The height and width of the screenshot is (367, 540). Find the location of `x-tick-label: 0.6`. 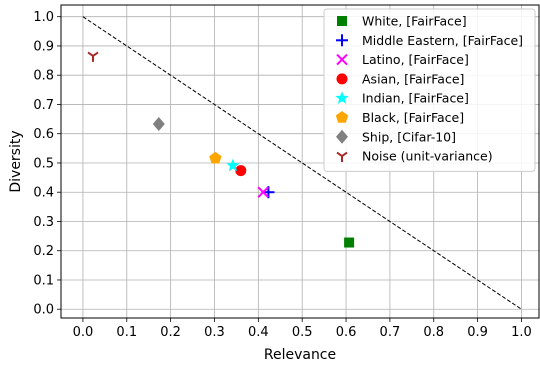

x-tick-label: 0.6 is located at coordinates (346, 332).